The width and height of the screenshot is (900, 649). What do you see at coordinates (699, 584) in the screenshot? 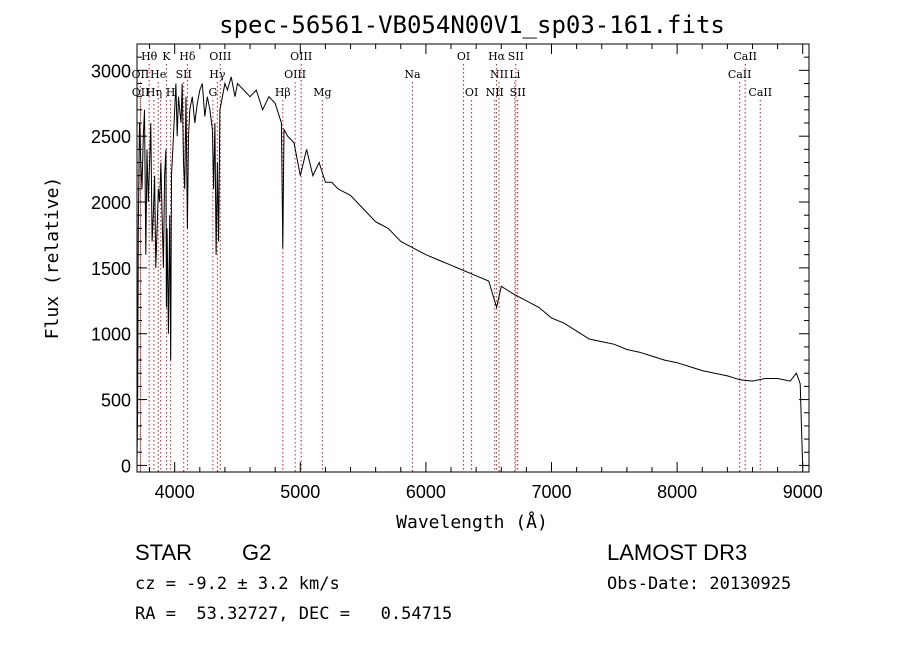
I see `observation-date: Obs-Date: 20130925` at bounding box center [699, 584].